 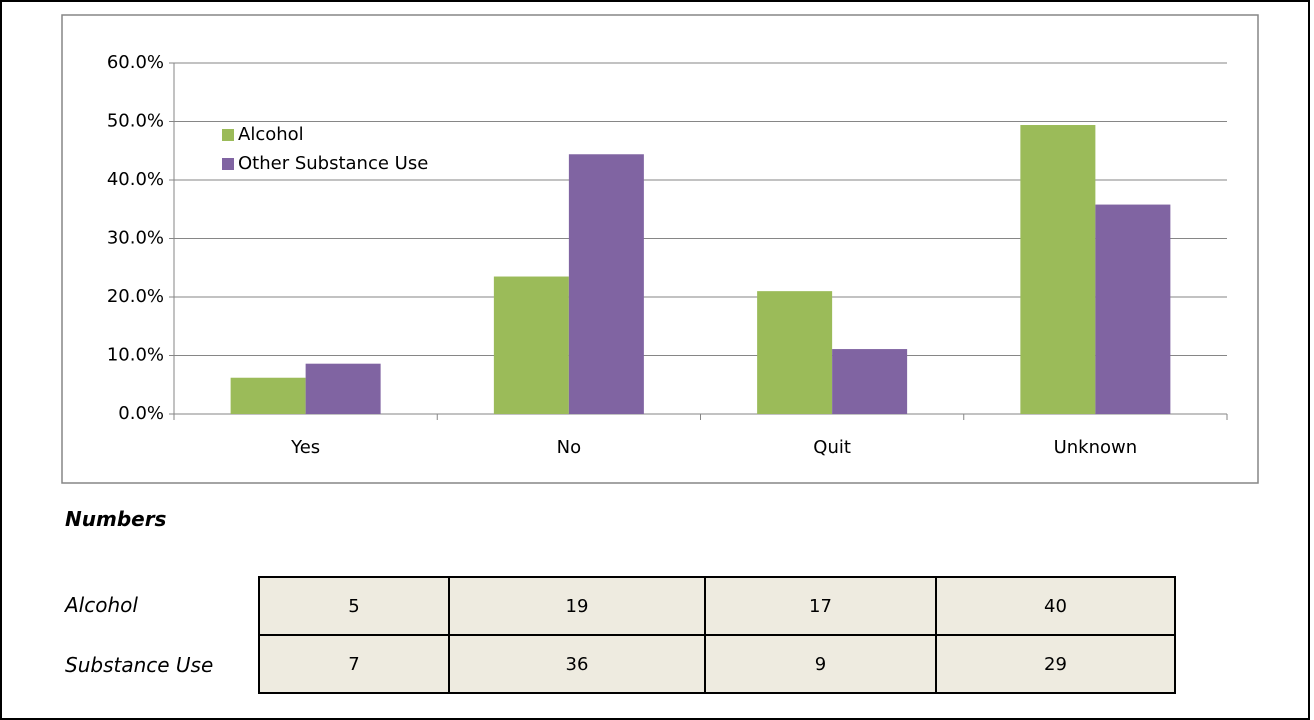 What do you see at coordinates (139, 665) in the screenshot?
I see `row-label: Substance Use` at bounding box center [139, 665].